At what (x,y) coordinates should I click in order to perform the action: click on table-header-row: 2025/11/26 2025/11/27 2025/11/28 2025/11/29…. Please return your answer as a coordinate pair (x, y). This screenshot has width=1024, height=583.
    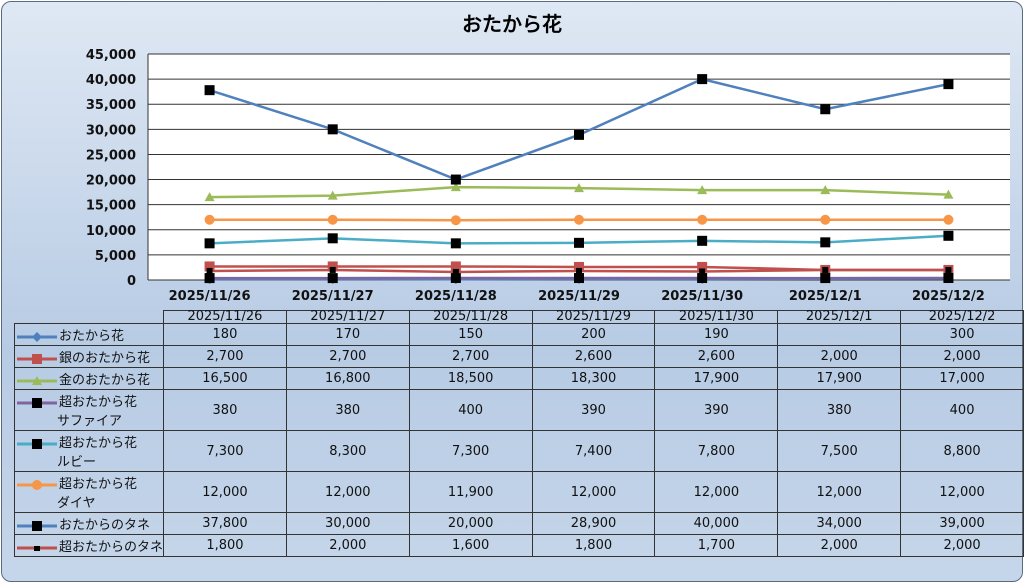
    Looking at the image, I should click on (519, 317).